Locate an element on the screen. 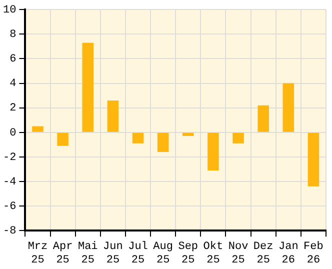  y-tick-label: -2 is located at coordinates (9, 158).